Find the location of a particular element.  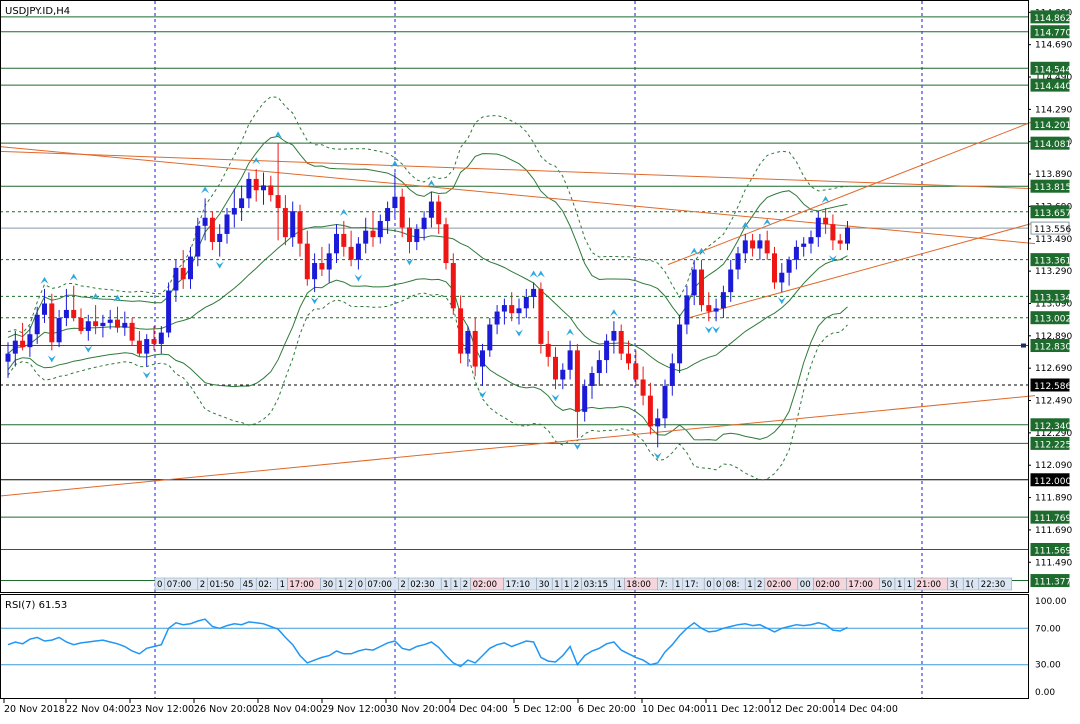

session-cell-33: 1 is located at coordinates (749, 585).